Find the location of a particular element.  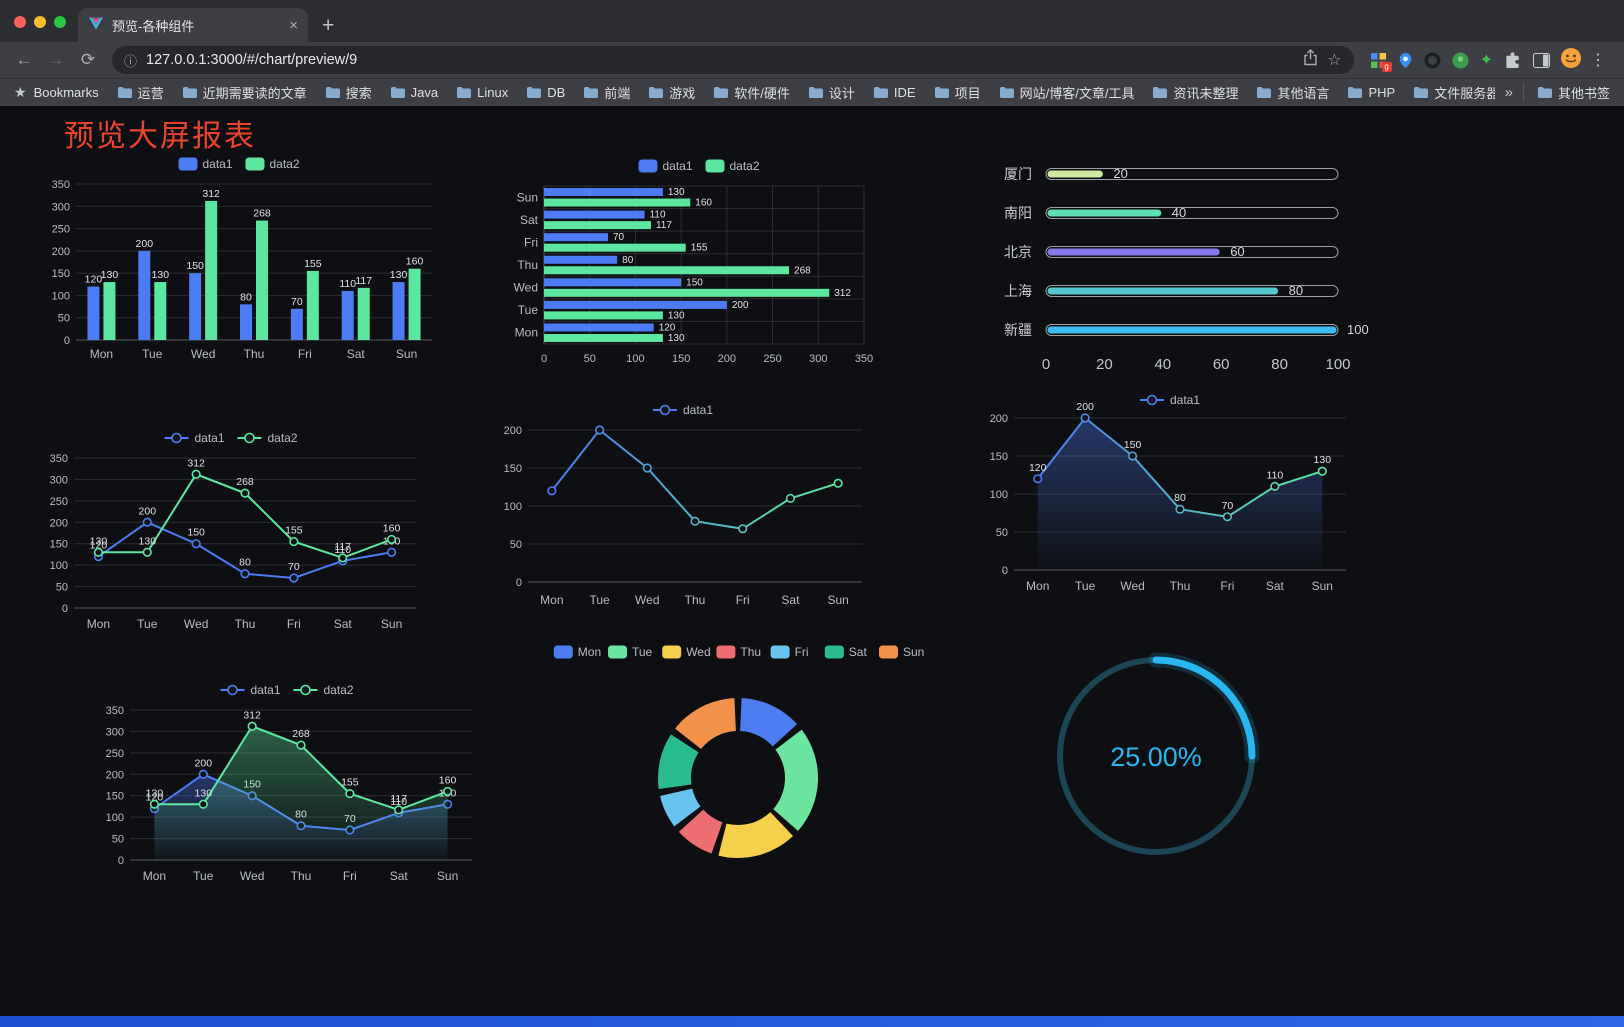

minimize-window-button is located at coordinates (40, 22).